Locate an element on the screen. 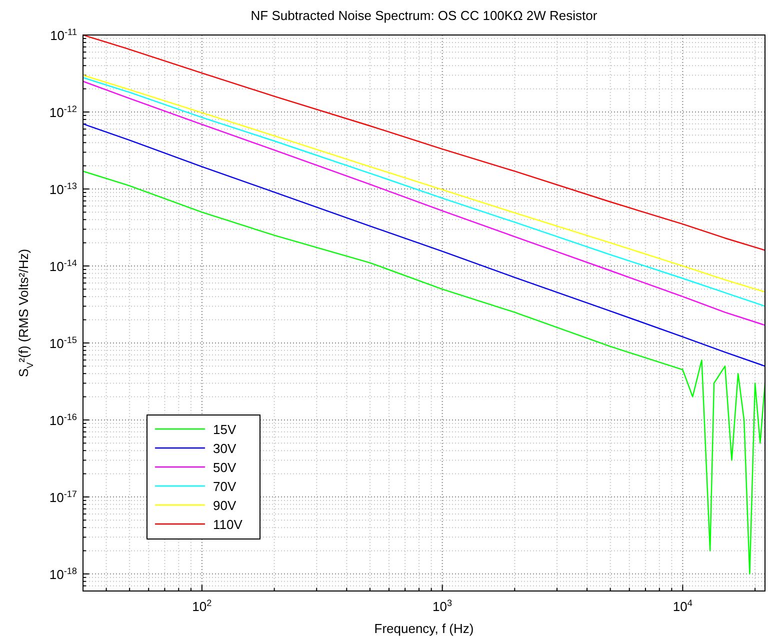 The image size is (779, 643). chart-title: NF Subtracted Noise Spectrum: OS CC 100KΩ 2W Resistor is located at coordinates (424, 15).